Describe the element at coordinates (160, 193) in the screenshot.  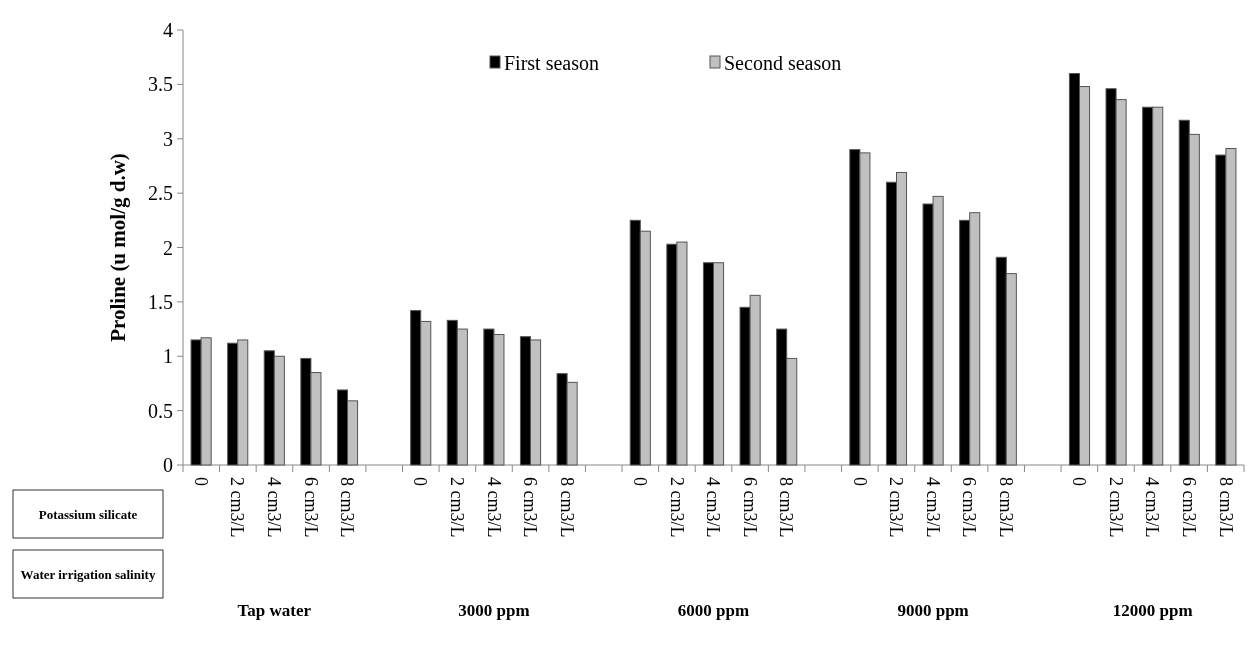
I see `y-tick-label: 2.5` at that location.